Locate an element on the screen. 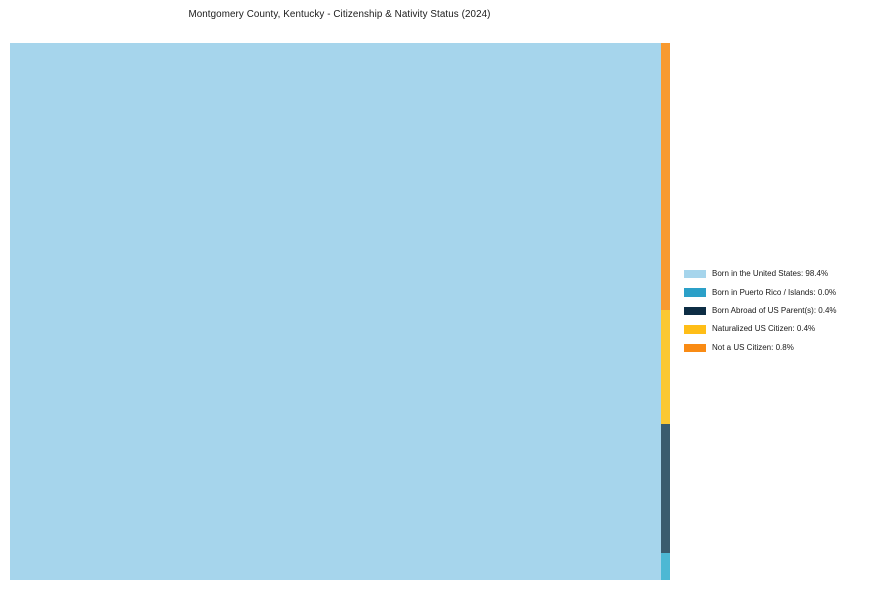 The height and width of the screenshot is (590, 889). treemap-tile-naturalized-us-citizen is located at coordinates (665, 367).